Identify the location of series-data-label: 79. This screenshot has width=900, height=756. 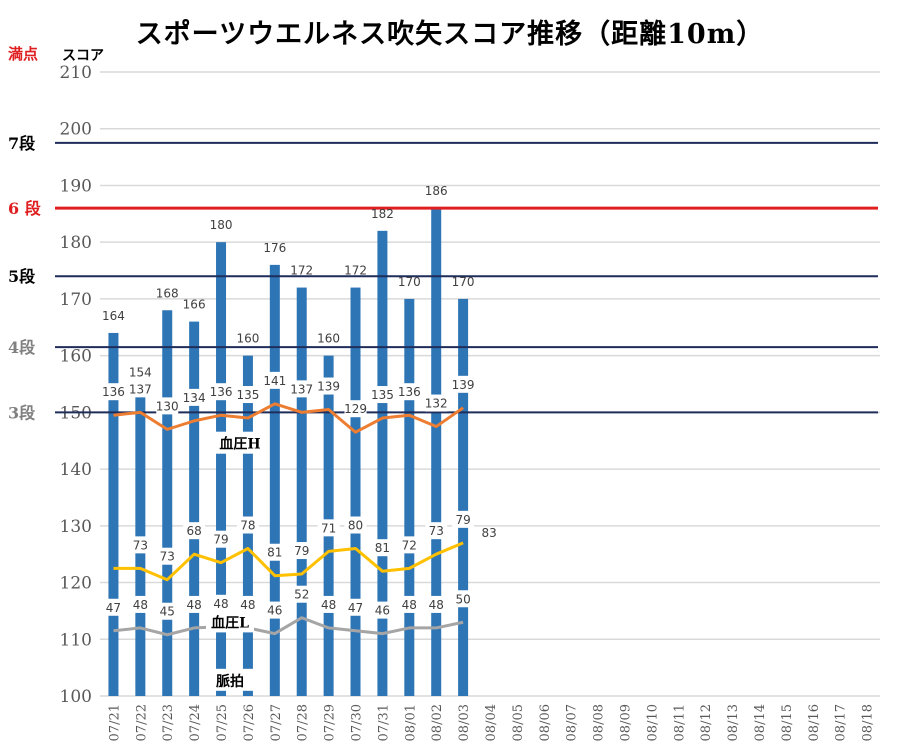
(220, 540).